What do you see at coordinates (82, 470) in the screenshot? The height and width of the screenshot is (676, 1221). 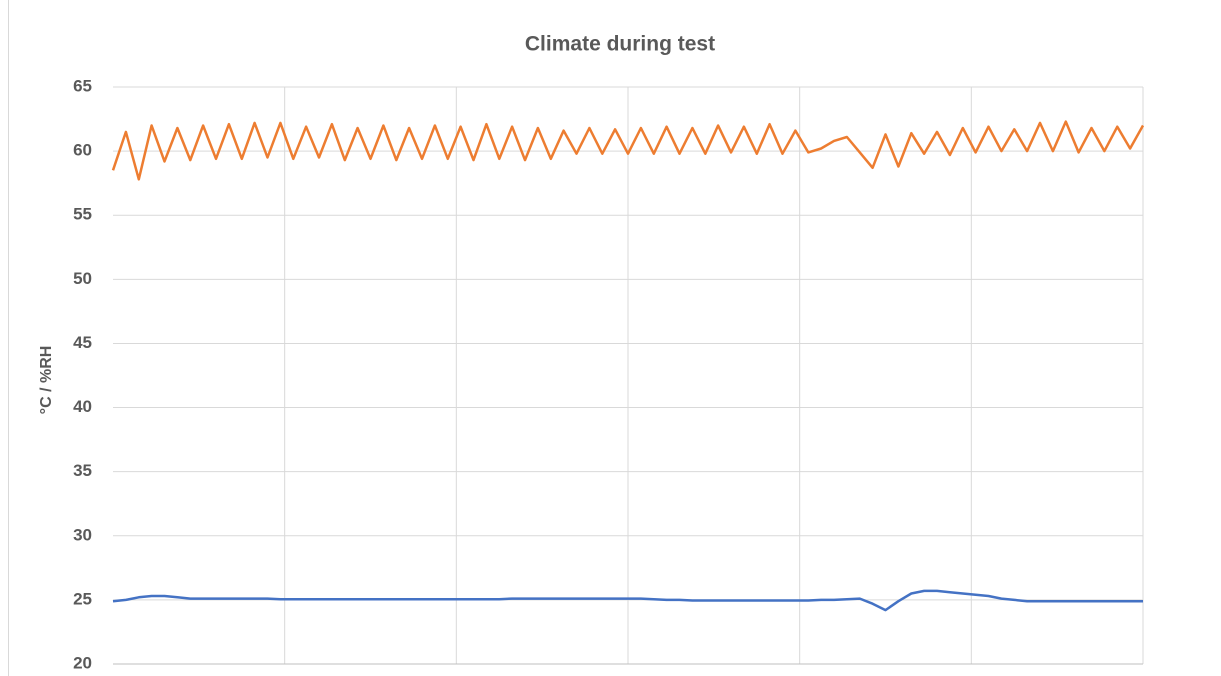 I see `y-tick-label: 35` at bounding box center [82, 470].